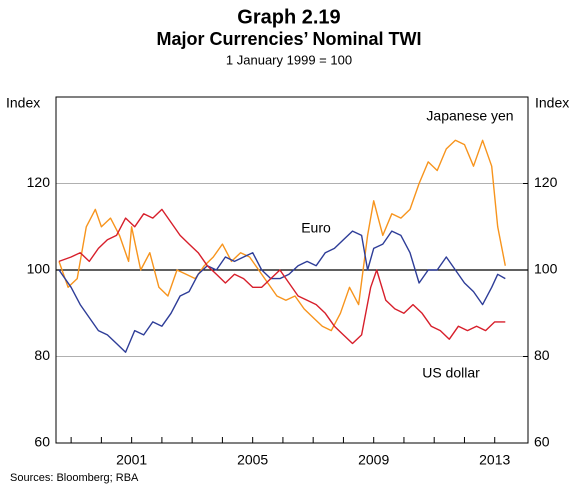  I want to click on x-tick-label: 2009, so click(373, 460).